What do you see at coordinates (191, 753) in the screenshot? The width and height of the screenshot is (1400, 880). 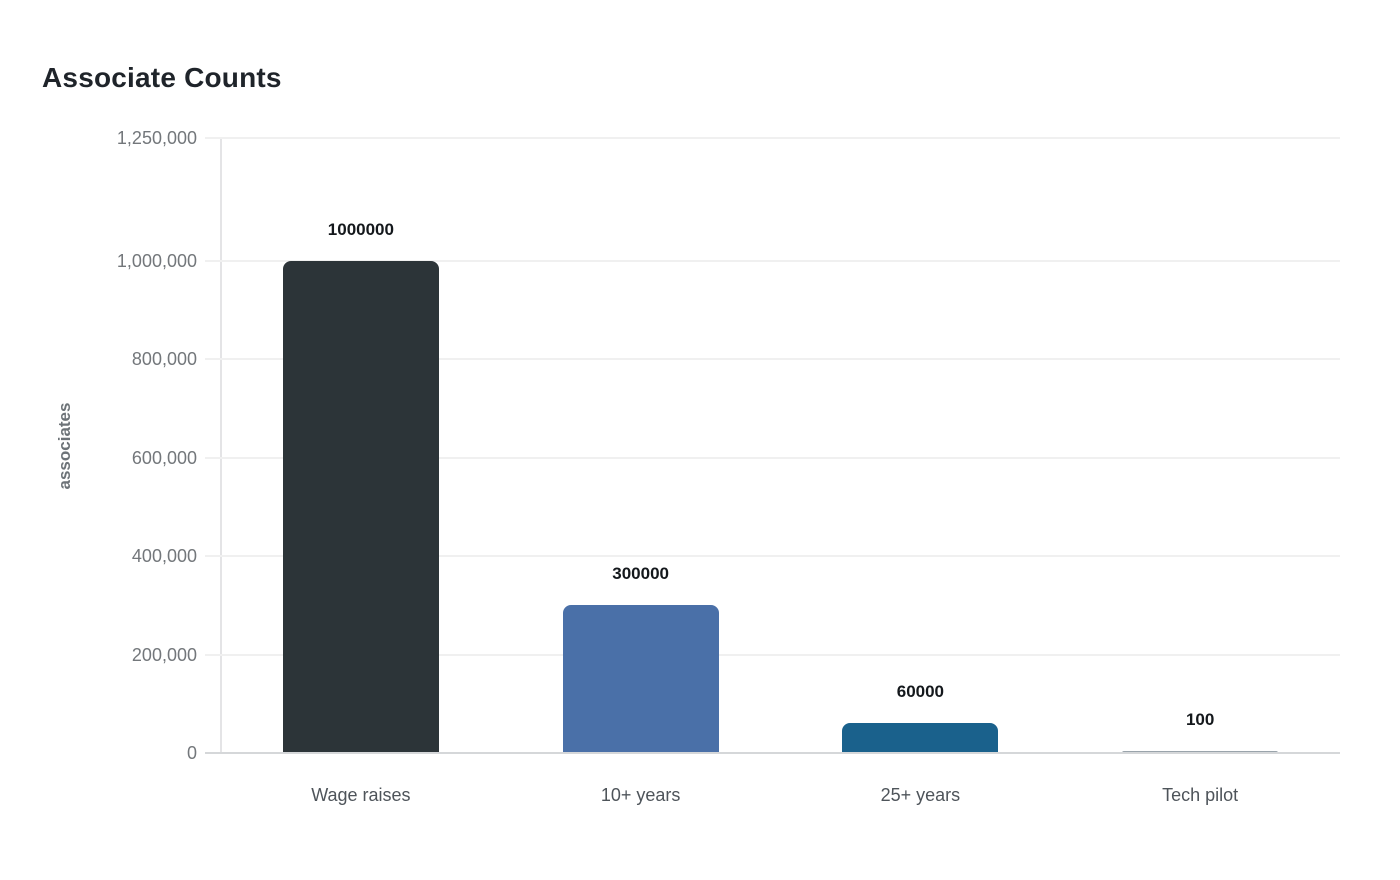 I see `y-tick-label: 0` at bounding box center [191, 753].